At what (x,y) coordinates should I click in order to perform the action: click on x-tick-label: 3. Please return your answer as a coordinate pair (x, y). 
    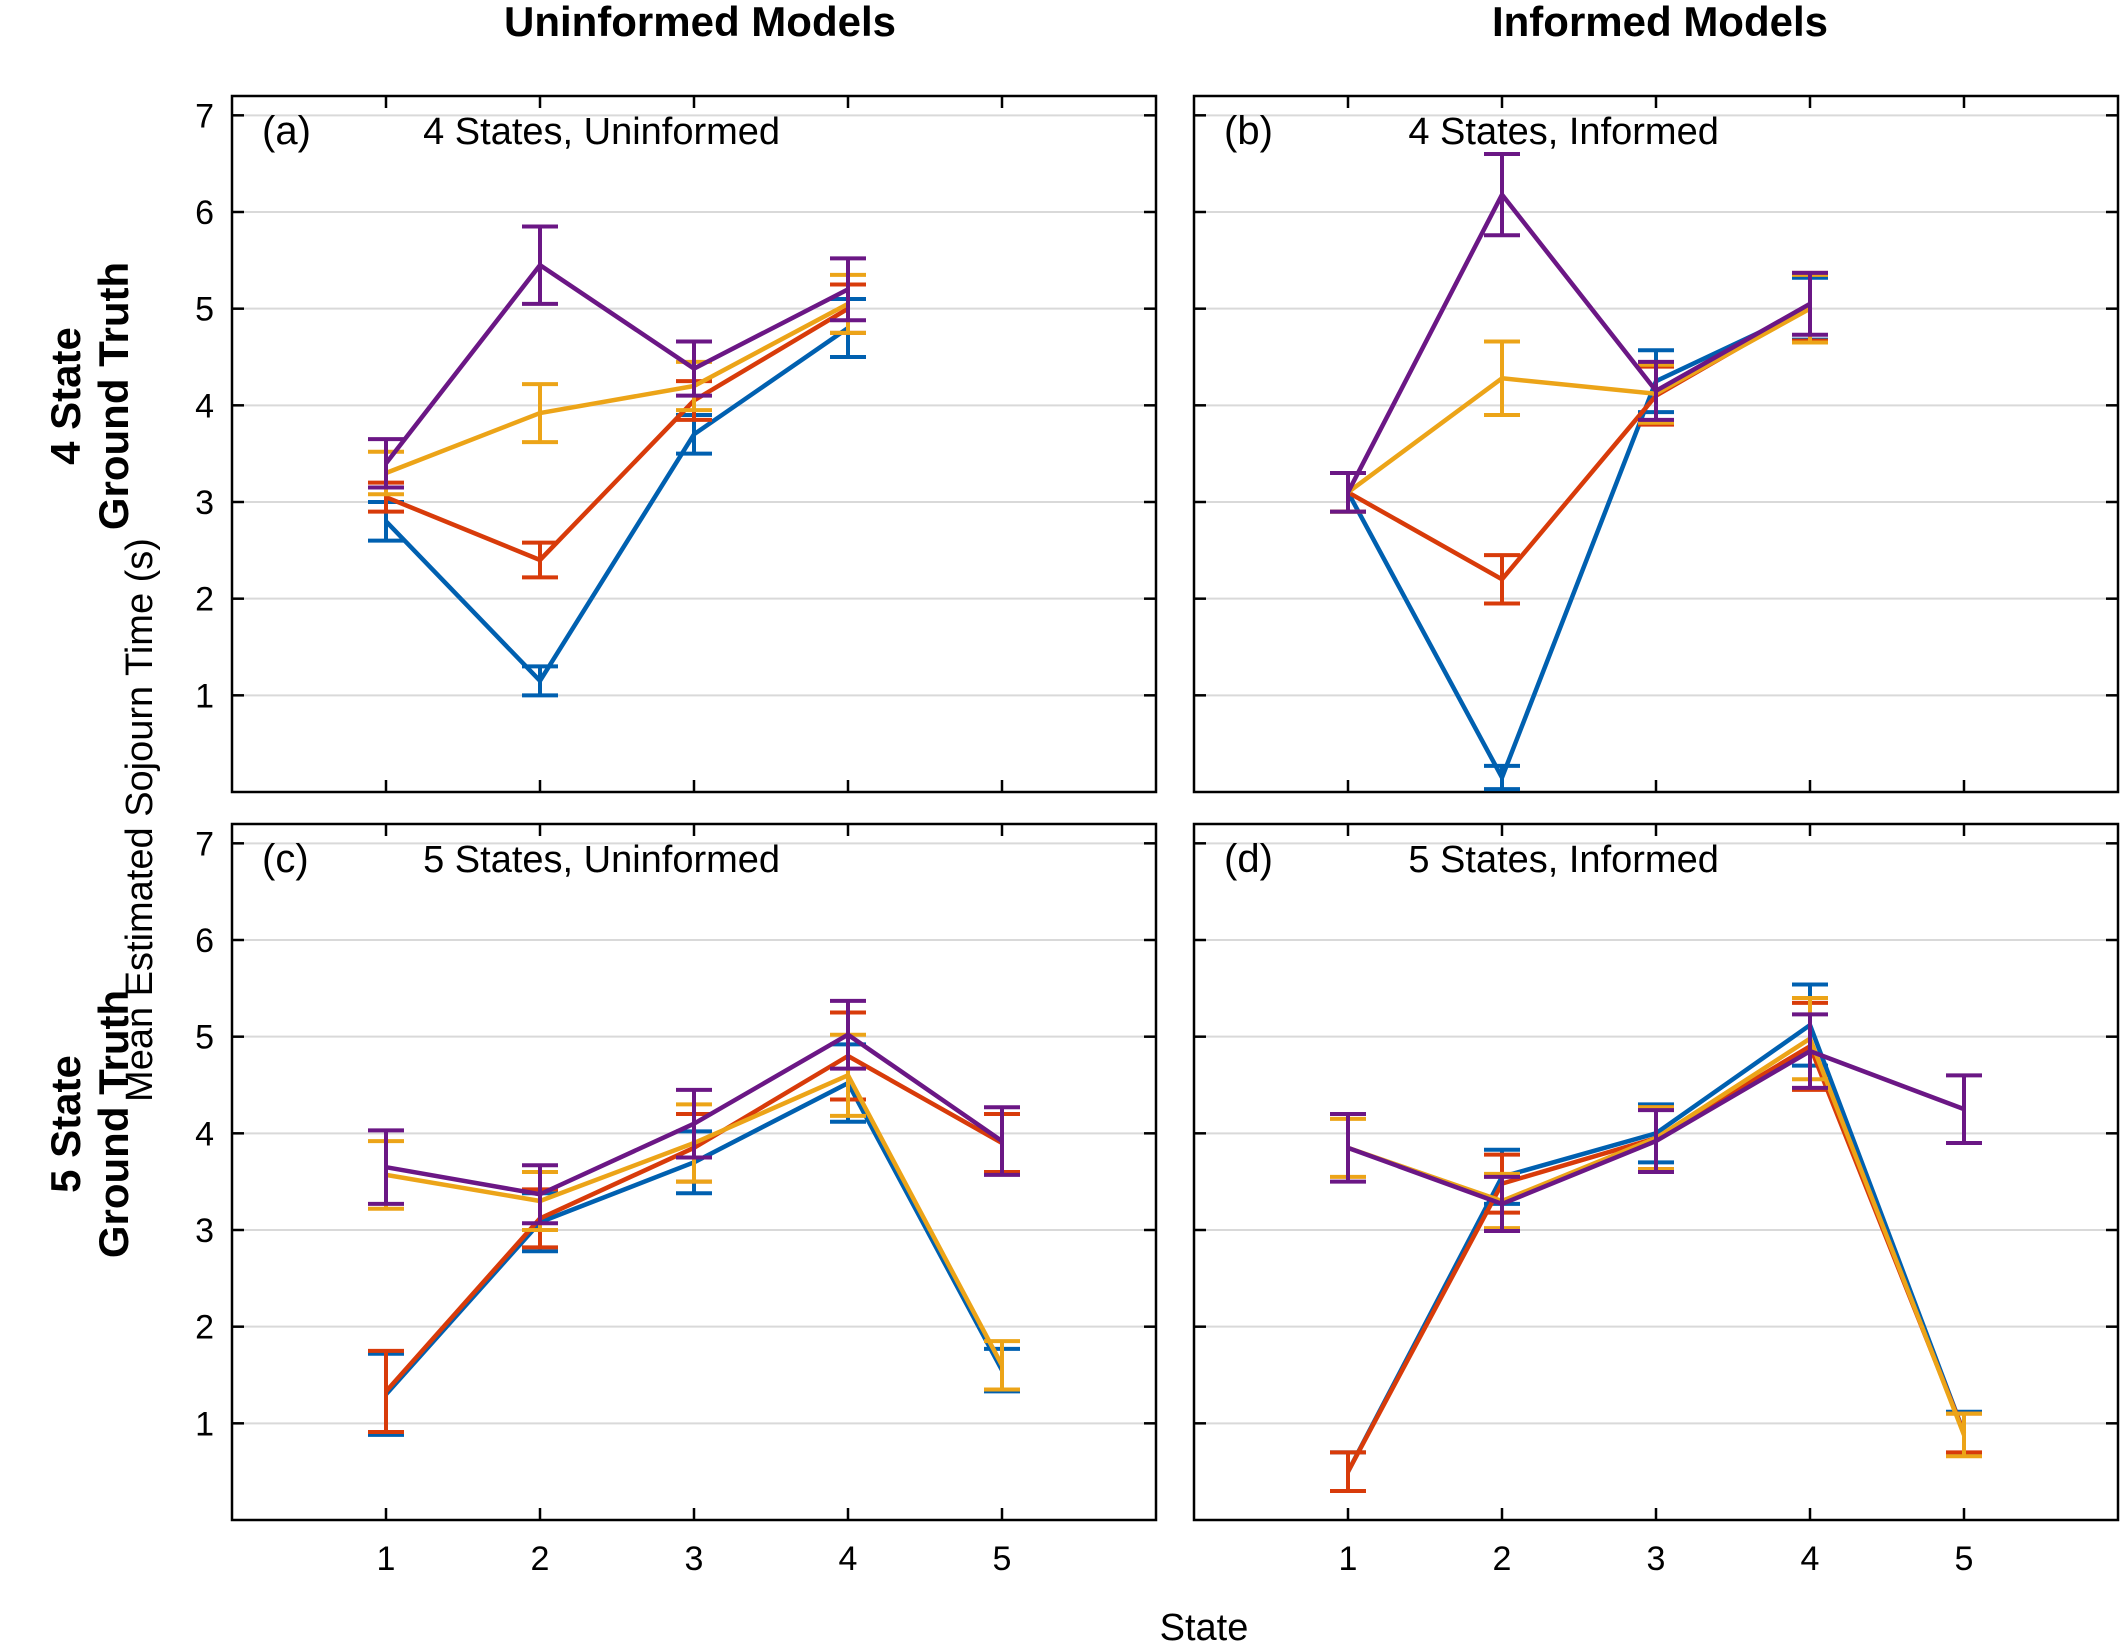
    Looking at the image, I should click on (694, 1559).